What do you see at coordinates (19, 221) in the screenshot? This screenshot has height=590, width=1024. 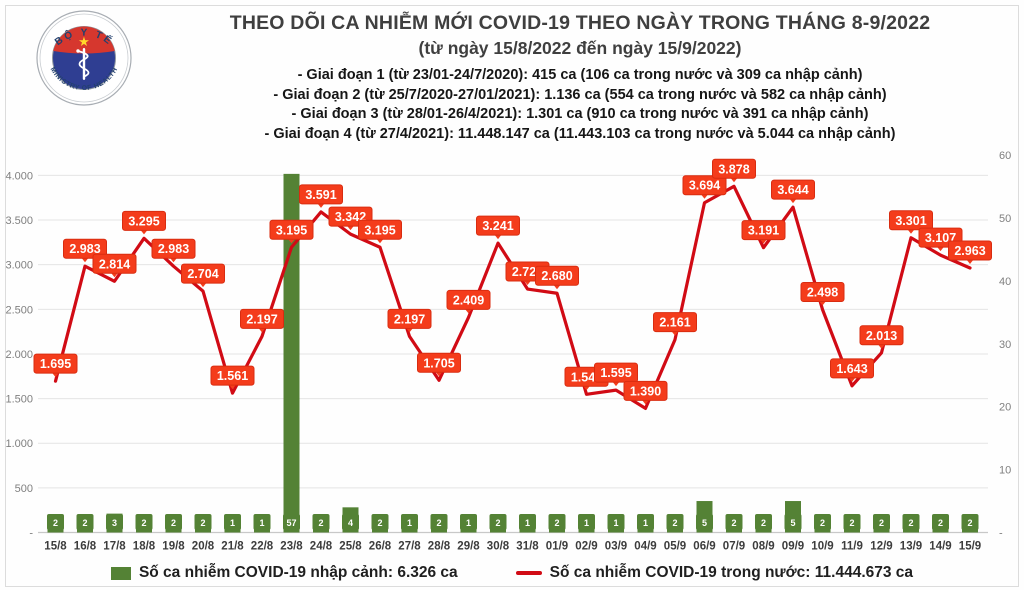 I see `left-axis-tick: 3.500` at bounding box center [19, 221].